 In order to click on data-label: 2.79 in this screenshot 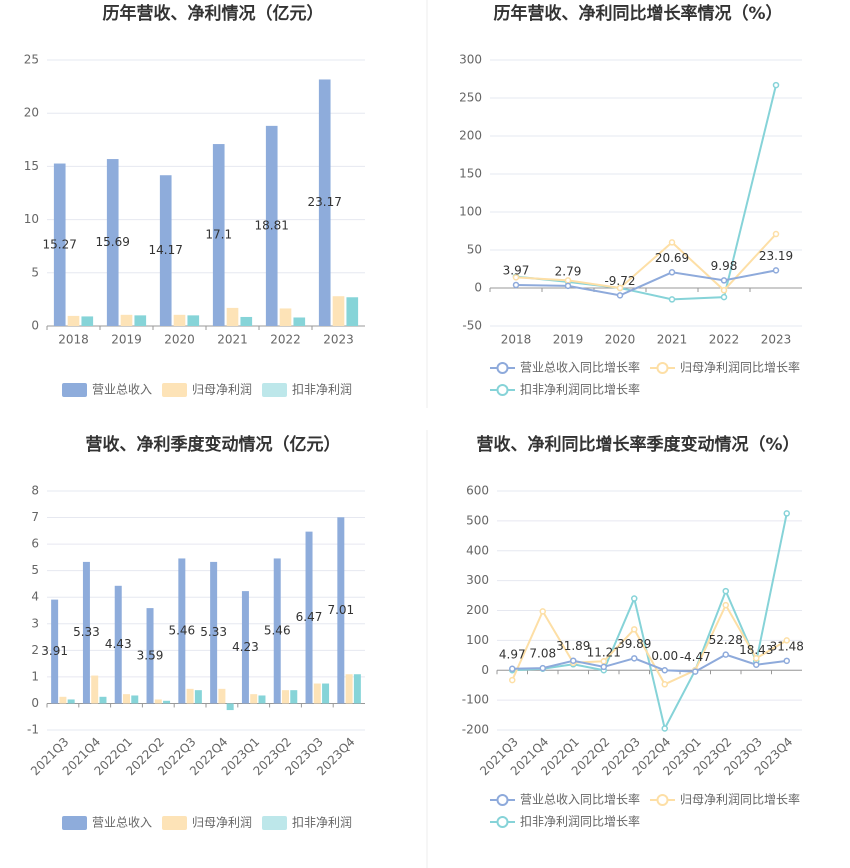, I will do `click(568, 271)`.